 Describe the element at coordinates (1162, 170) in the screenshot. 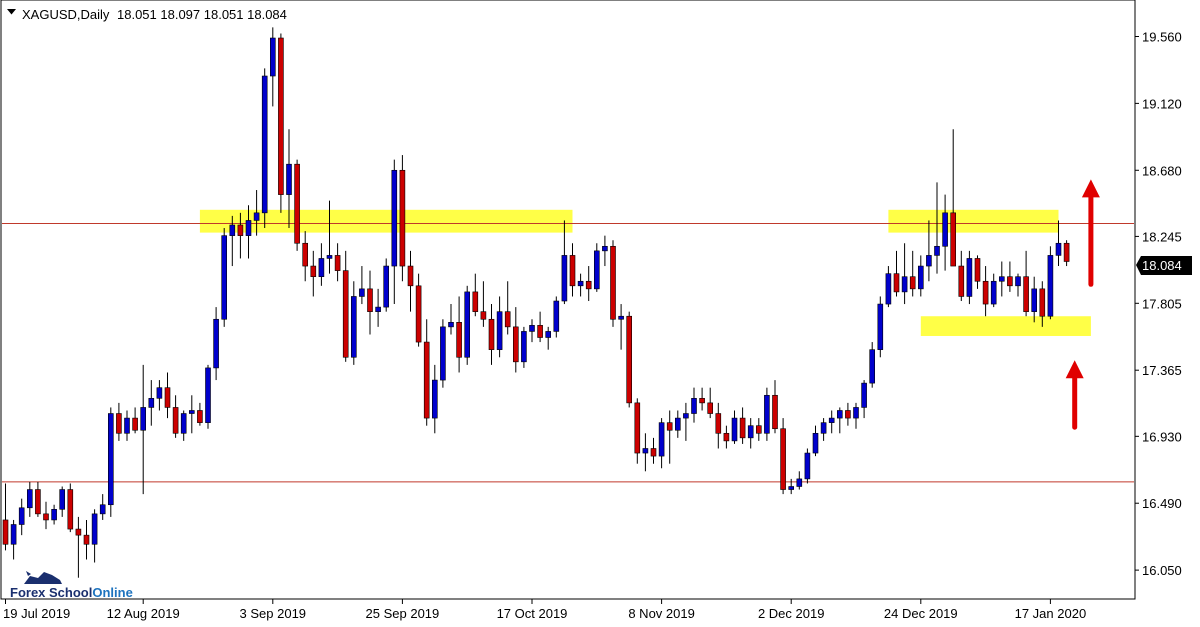

I see `price-tick-label: 18.680` at that location.